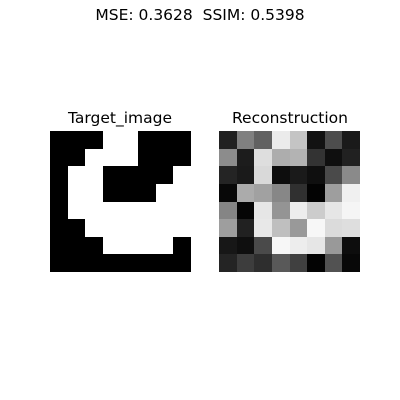 The width and height of the screenshot is (400, 400). Describe the element at coordinates (289, 118) in the screenshot. I see `reconstruction-title: Reconstruction` at that location.